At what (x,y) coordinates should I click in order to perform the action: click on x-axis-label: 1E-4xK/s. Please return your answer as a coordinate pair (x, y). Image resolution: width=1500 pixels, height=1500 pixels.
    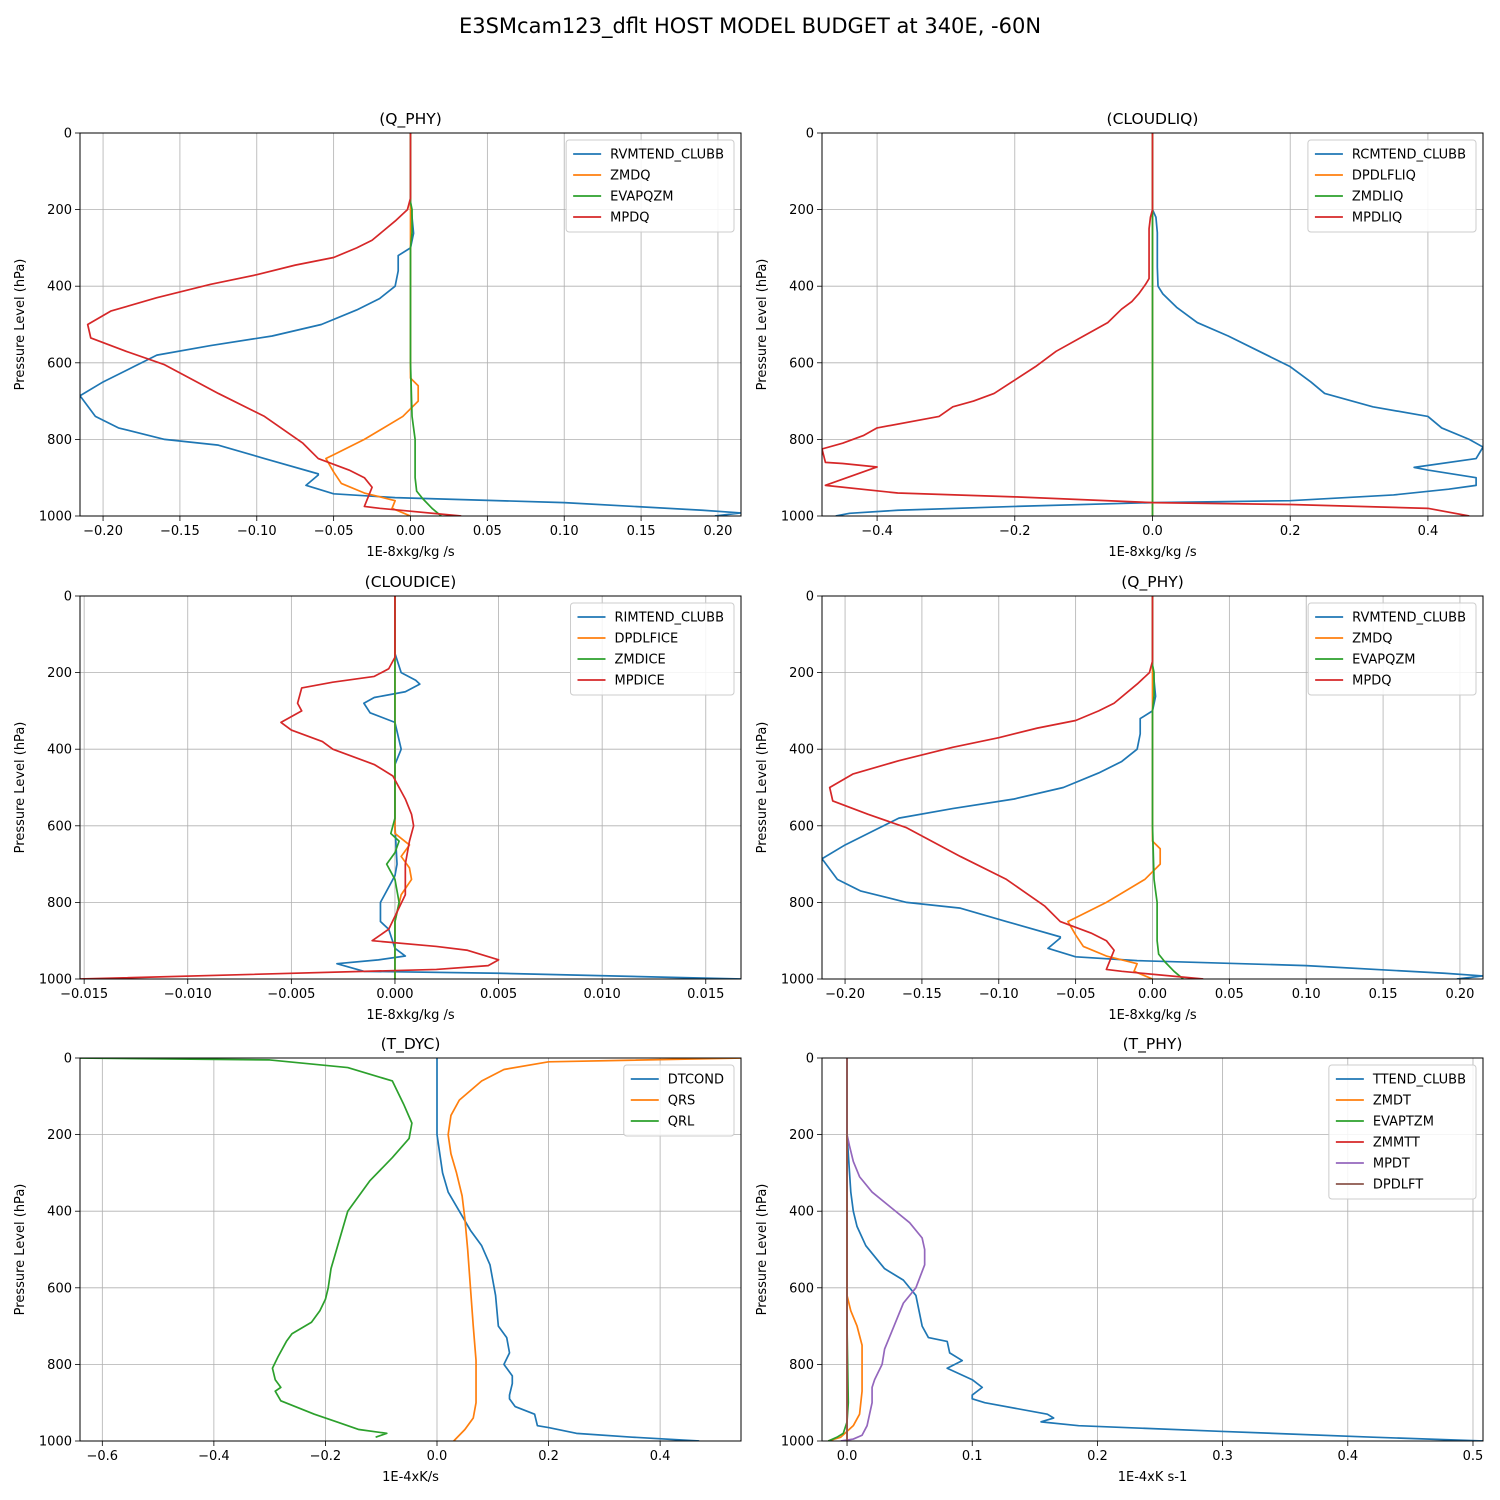
    Looking at the image, I should click on (410, 1477).